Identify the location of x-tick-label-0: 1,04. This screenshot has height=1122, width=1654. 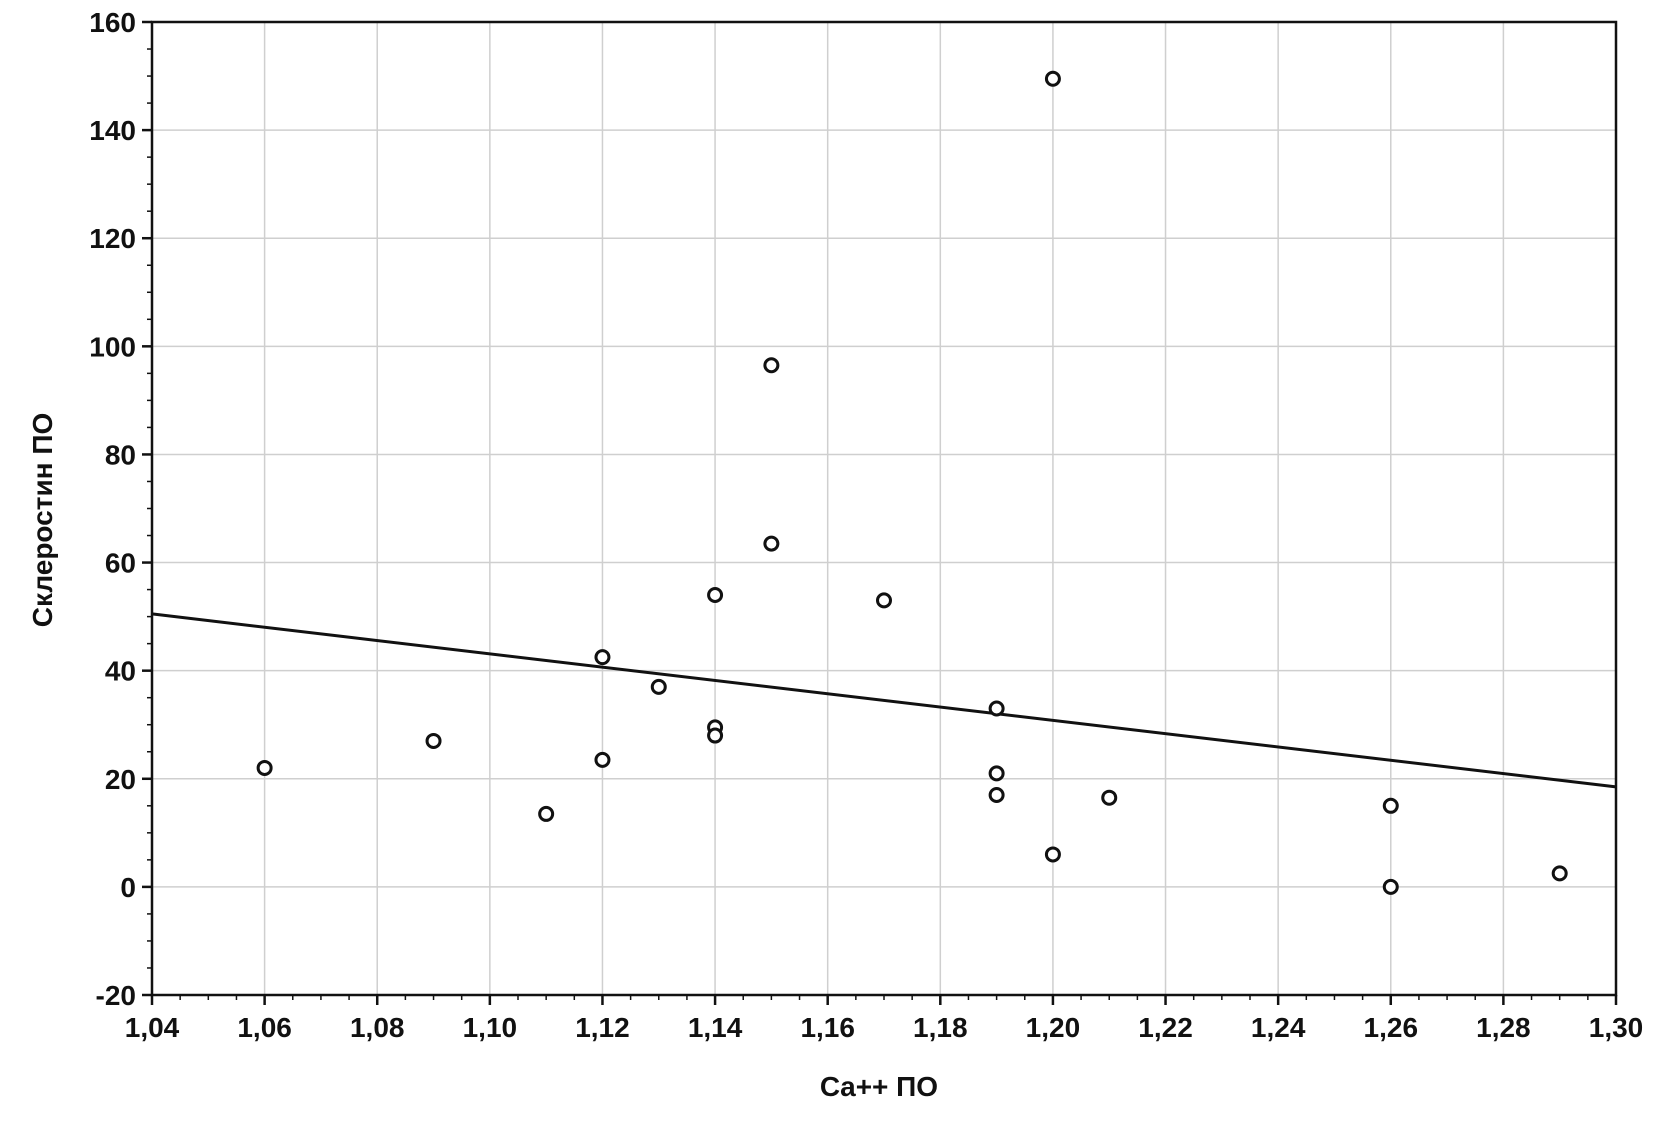
(152, 1027).